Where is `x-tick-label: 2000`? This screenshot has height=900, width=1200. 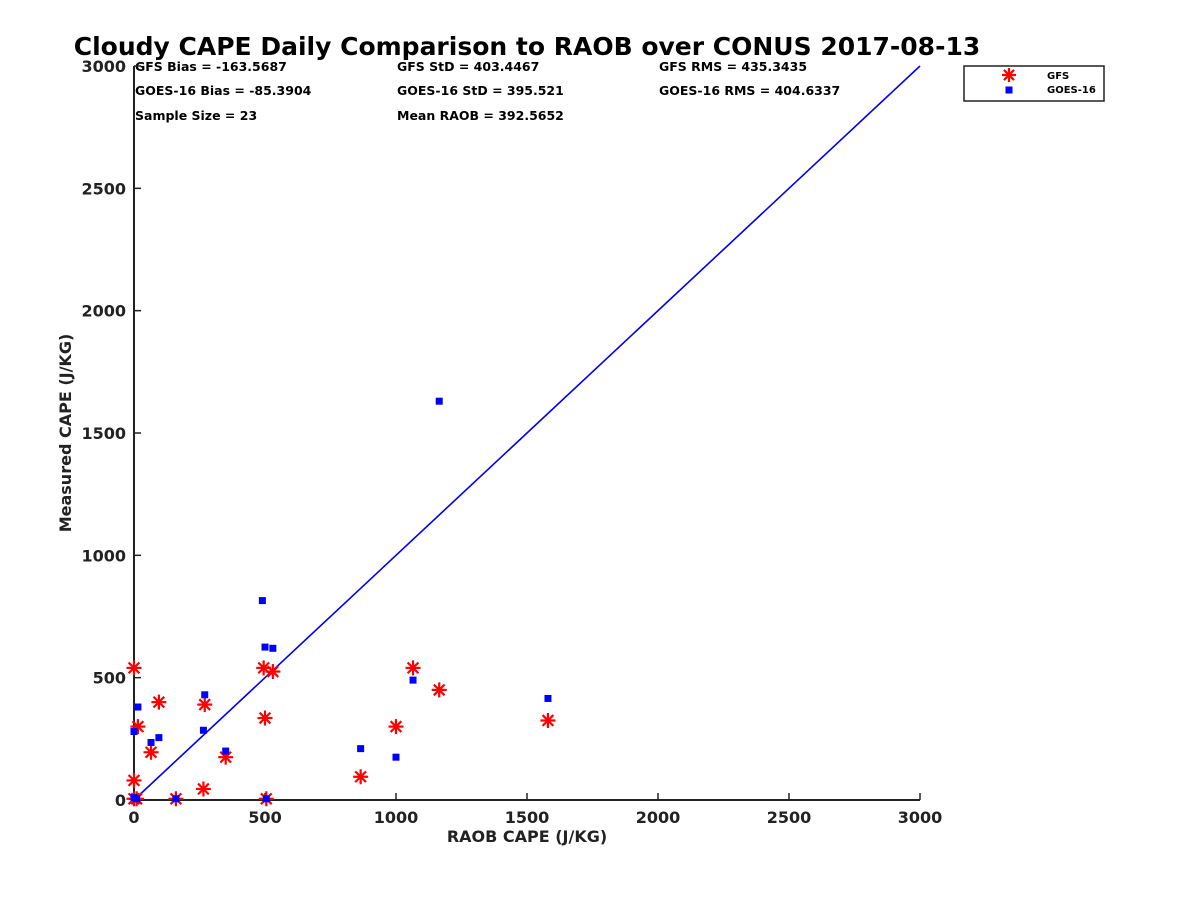 x-tick-label: 2000 is located at coordinates (658, 817).